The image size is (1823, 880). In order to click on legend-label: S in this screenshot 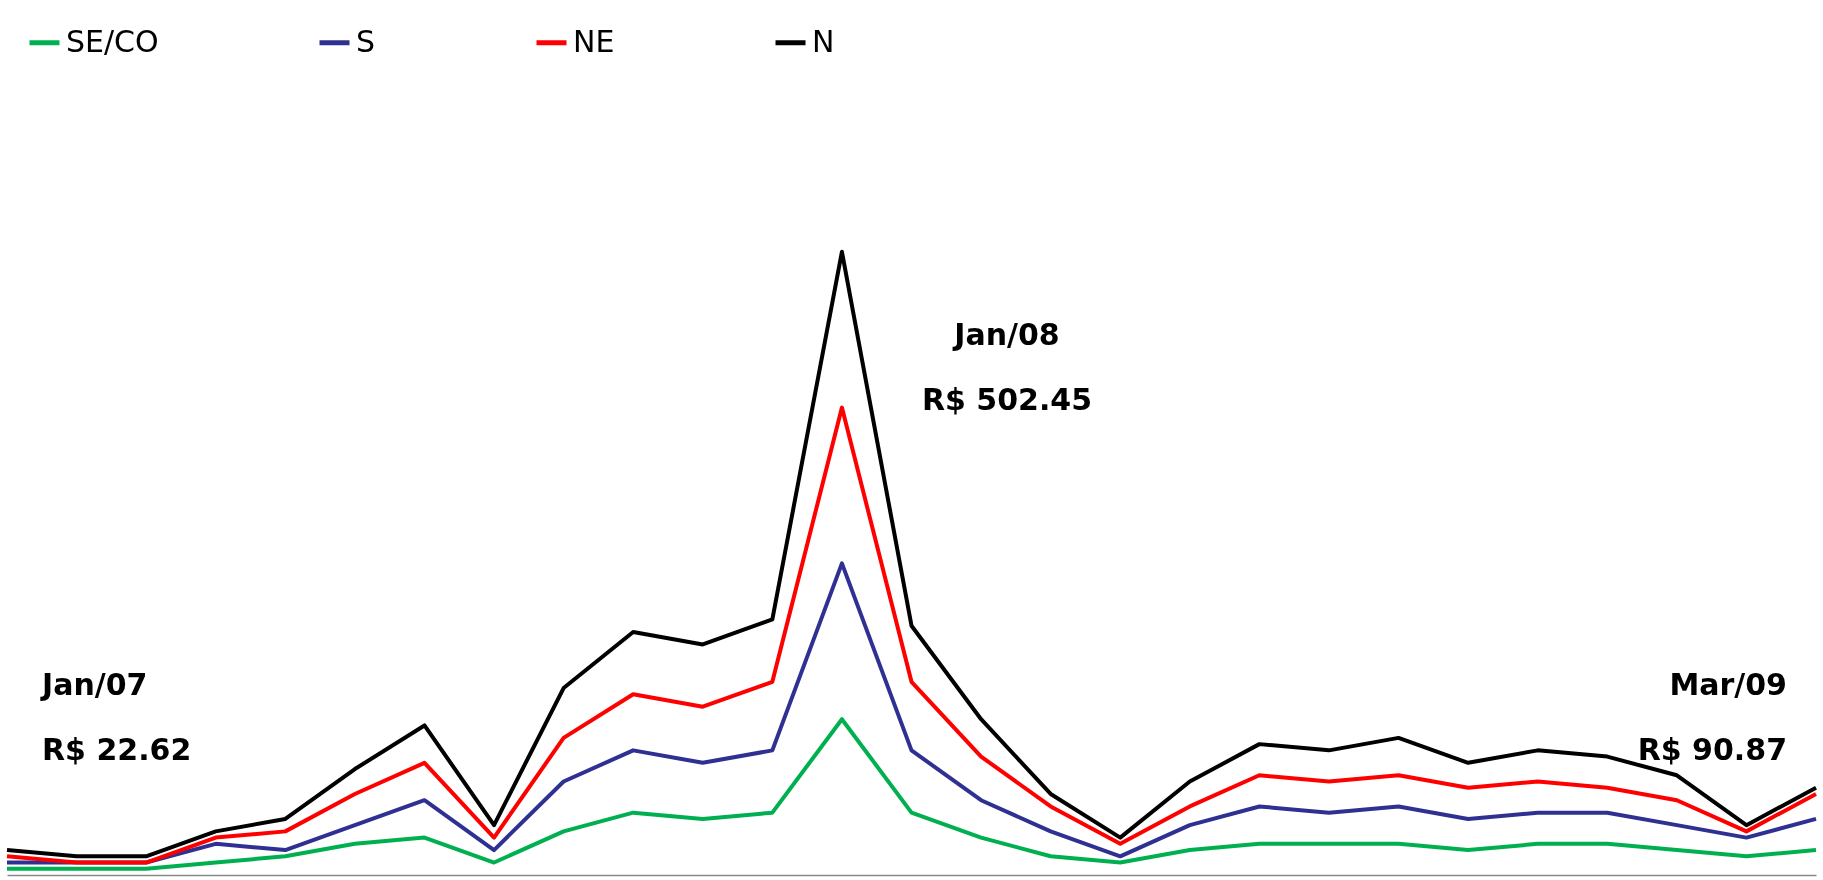, I will do `click(366, 41)`.